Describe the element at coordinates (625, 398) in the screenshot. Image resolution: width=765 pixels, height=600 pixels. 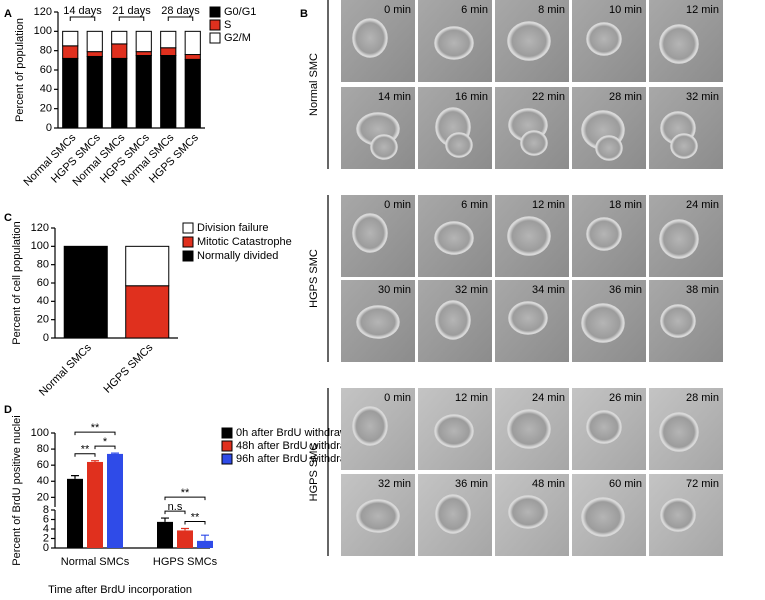
I see `timestamp: 26 min` at that location.